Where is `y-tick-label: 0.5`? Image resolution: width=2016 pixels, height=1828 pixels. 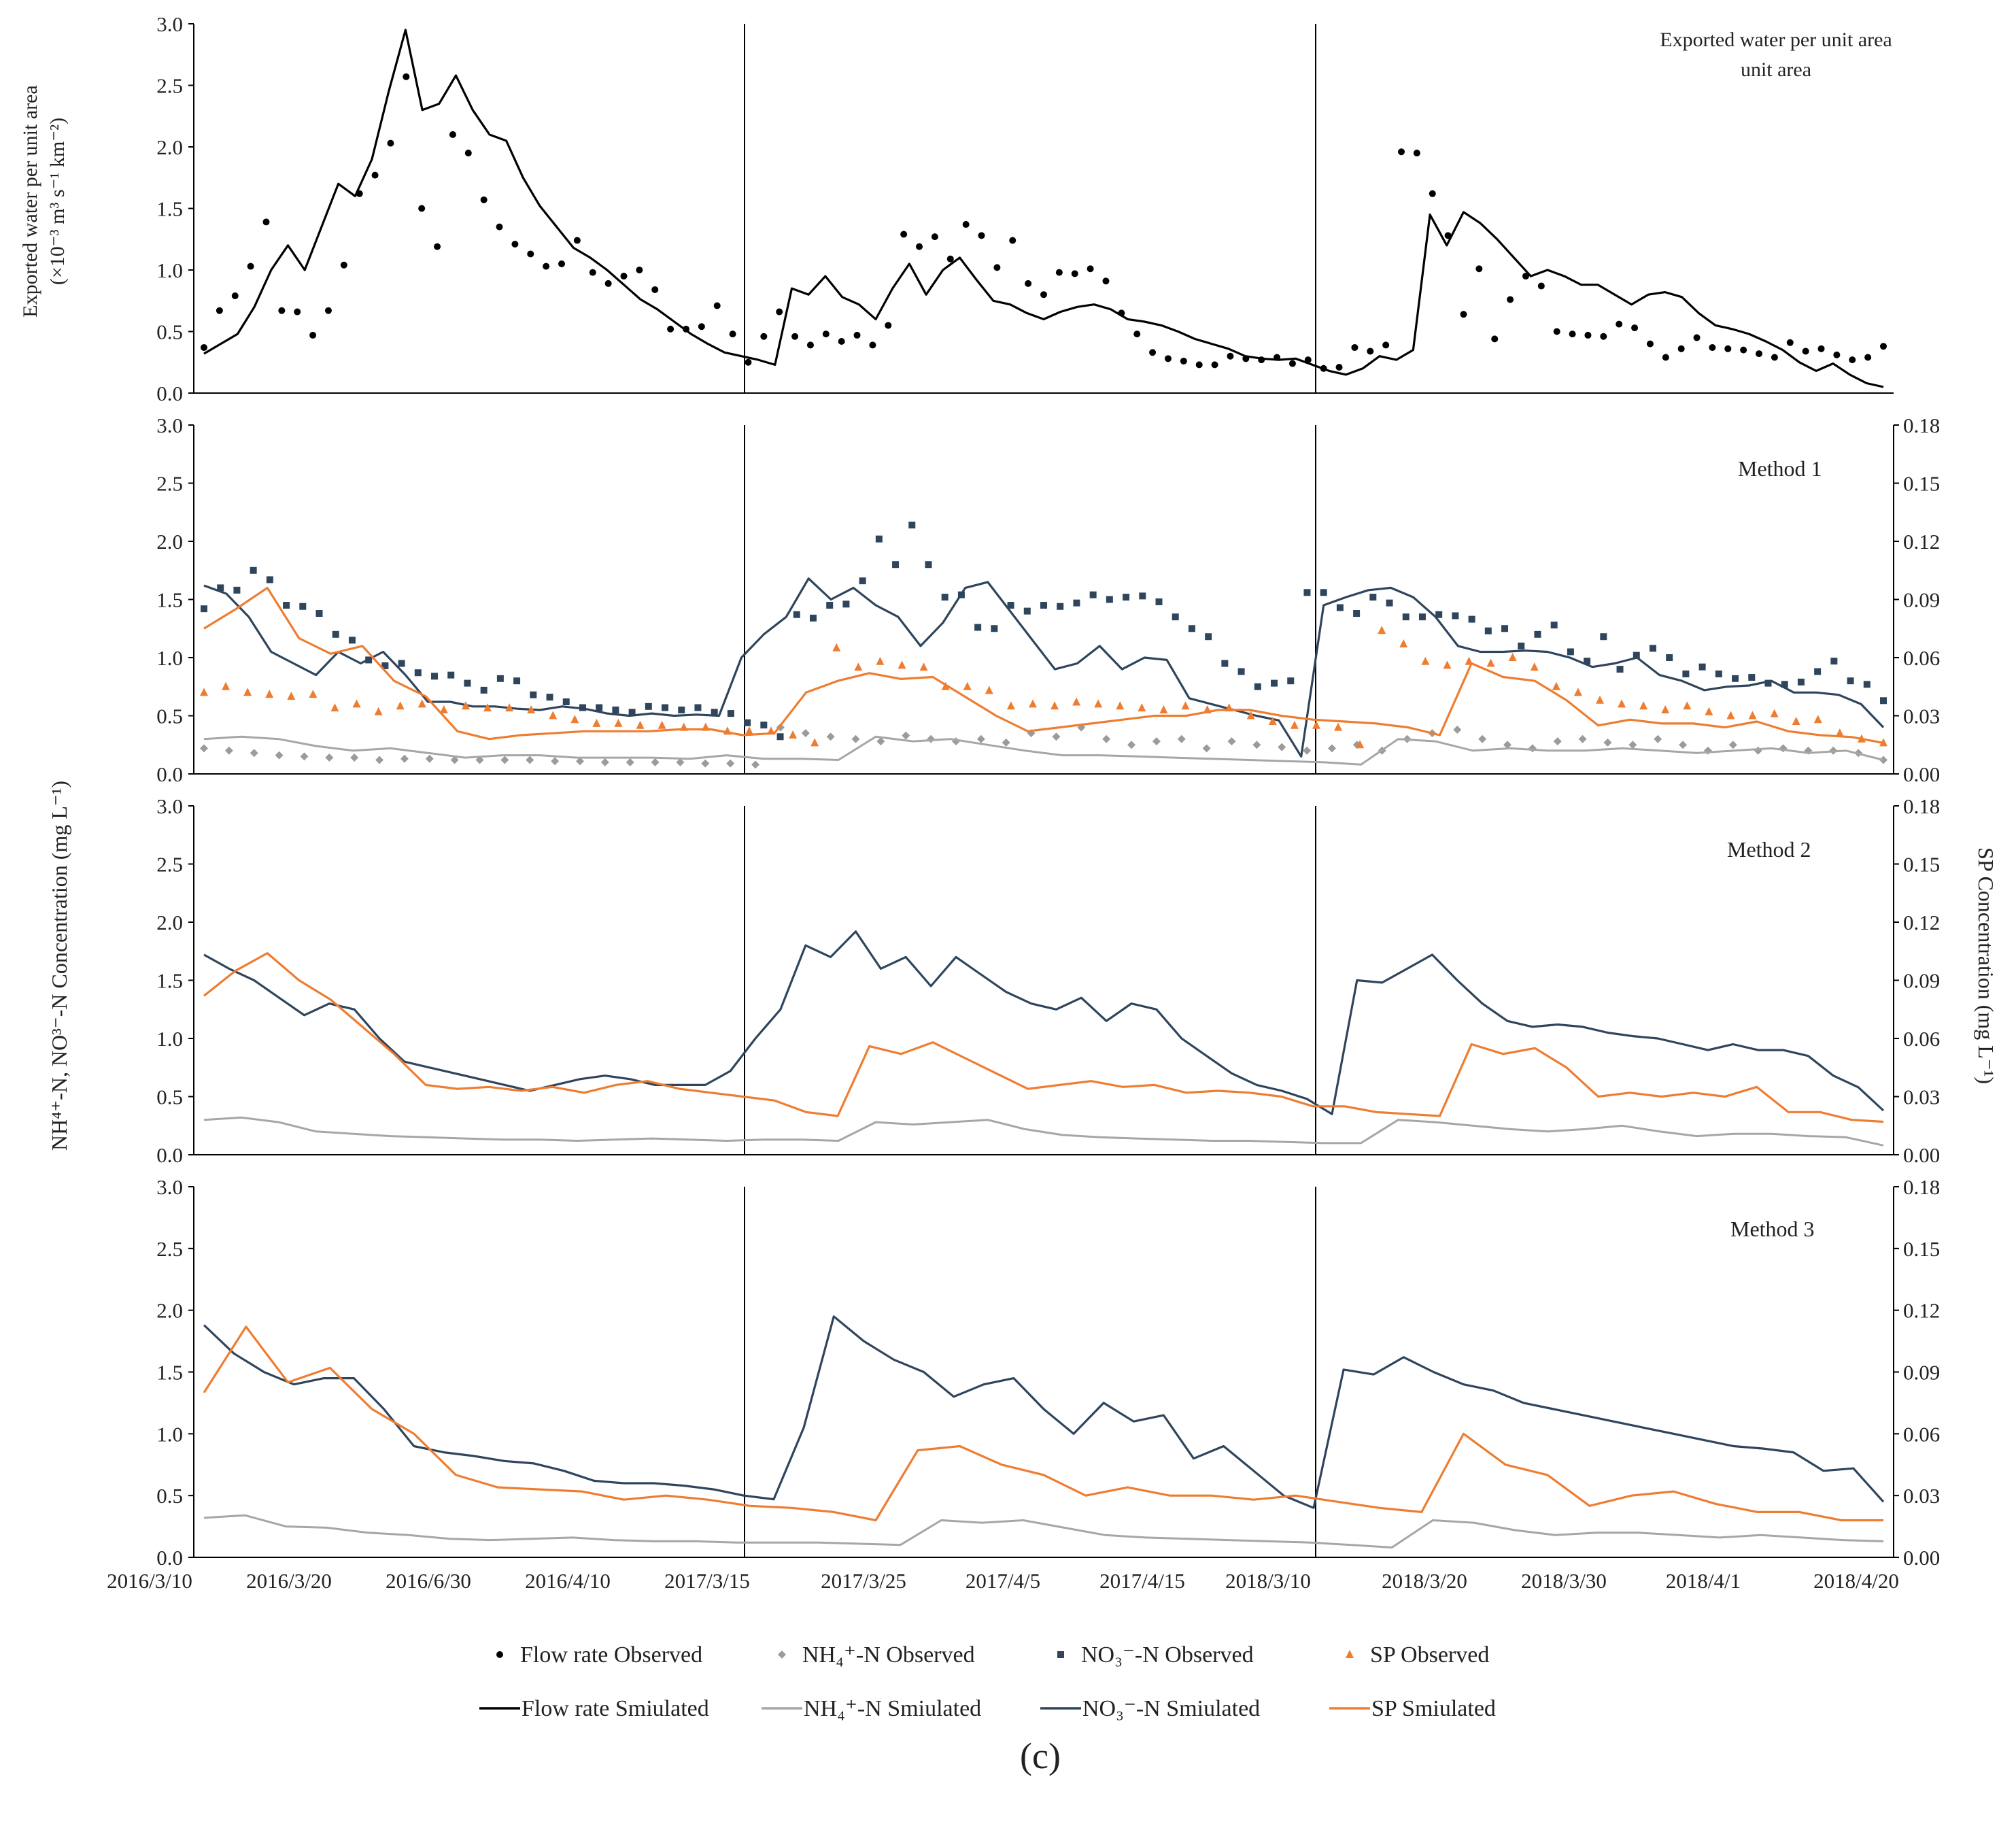 y-tick-label: 0.5 is located at coordinates (169, 717).